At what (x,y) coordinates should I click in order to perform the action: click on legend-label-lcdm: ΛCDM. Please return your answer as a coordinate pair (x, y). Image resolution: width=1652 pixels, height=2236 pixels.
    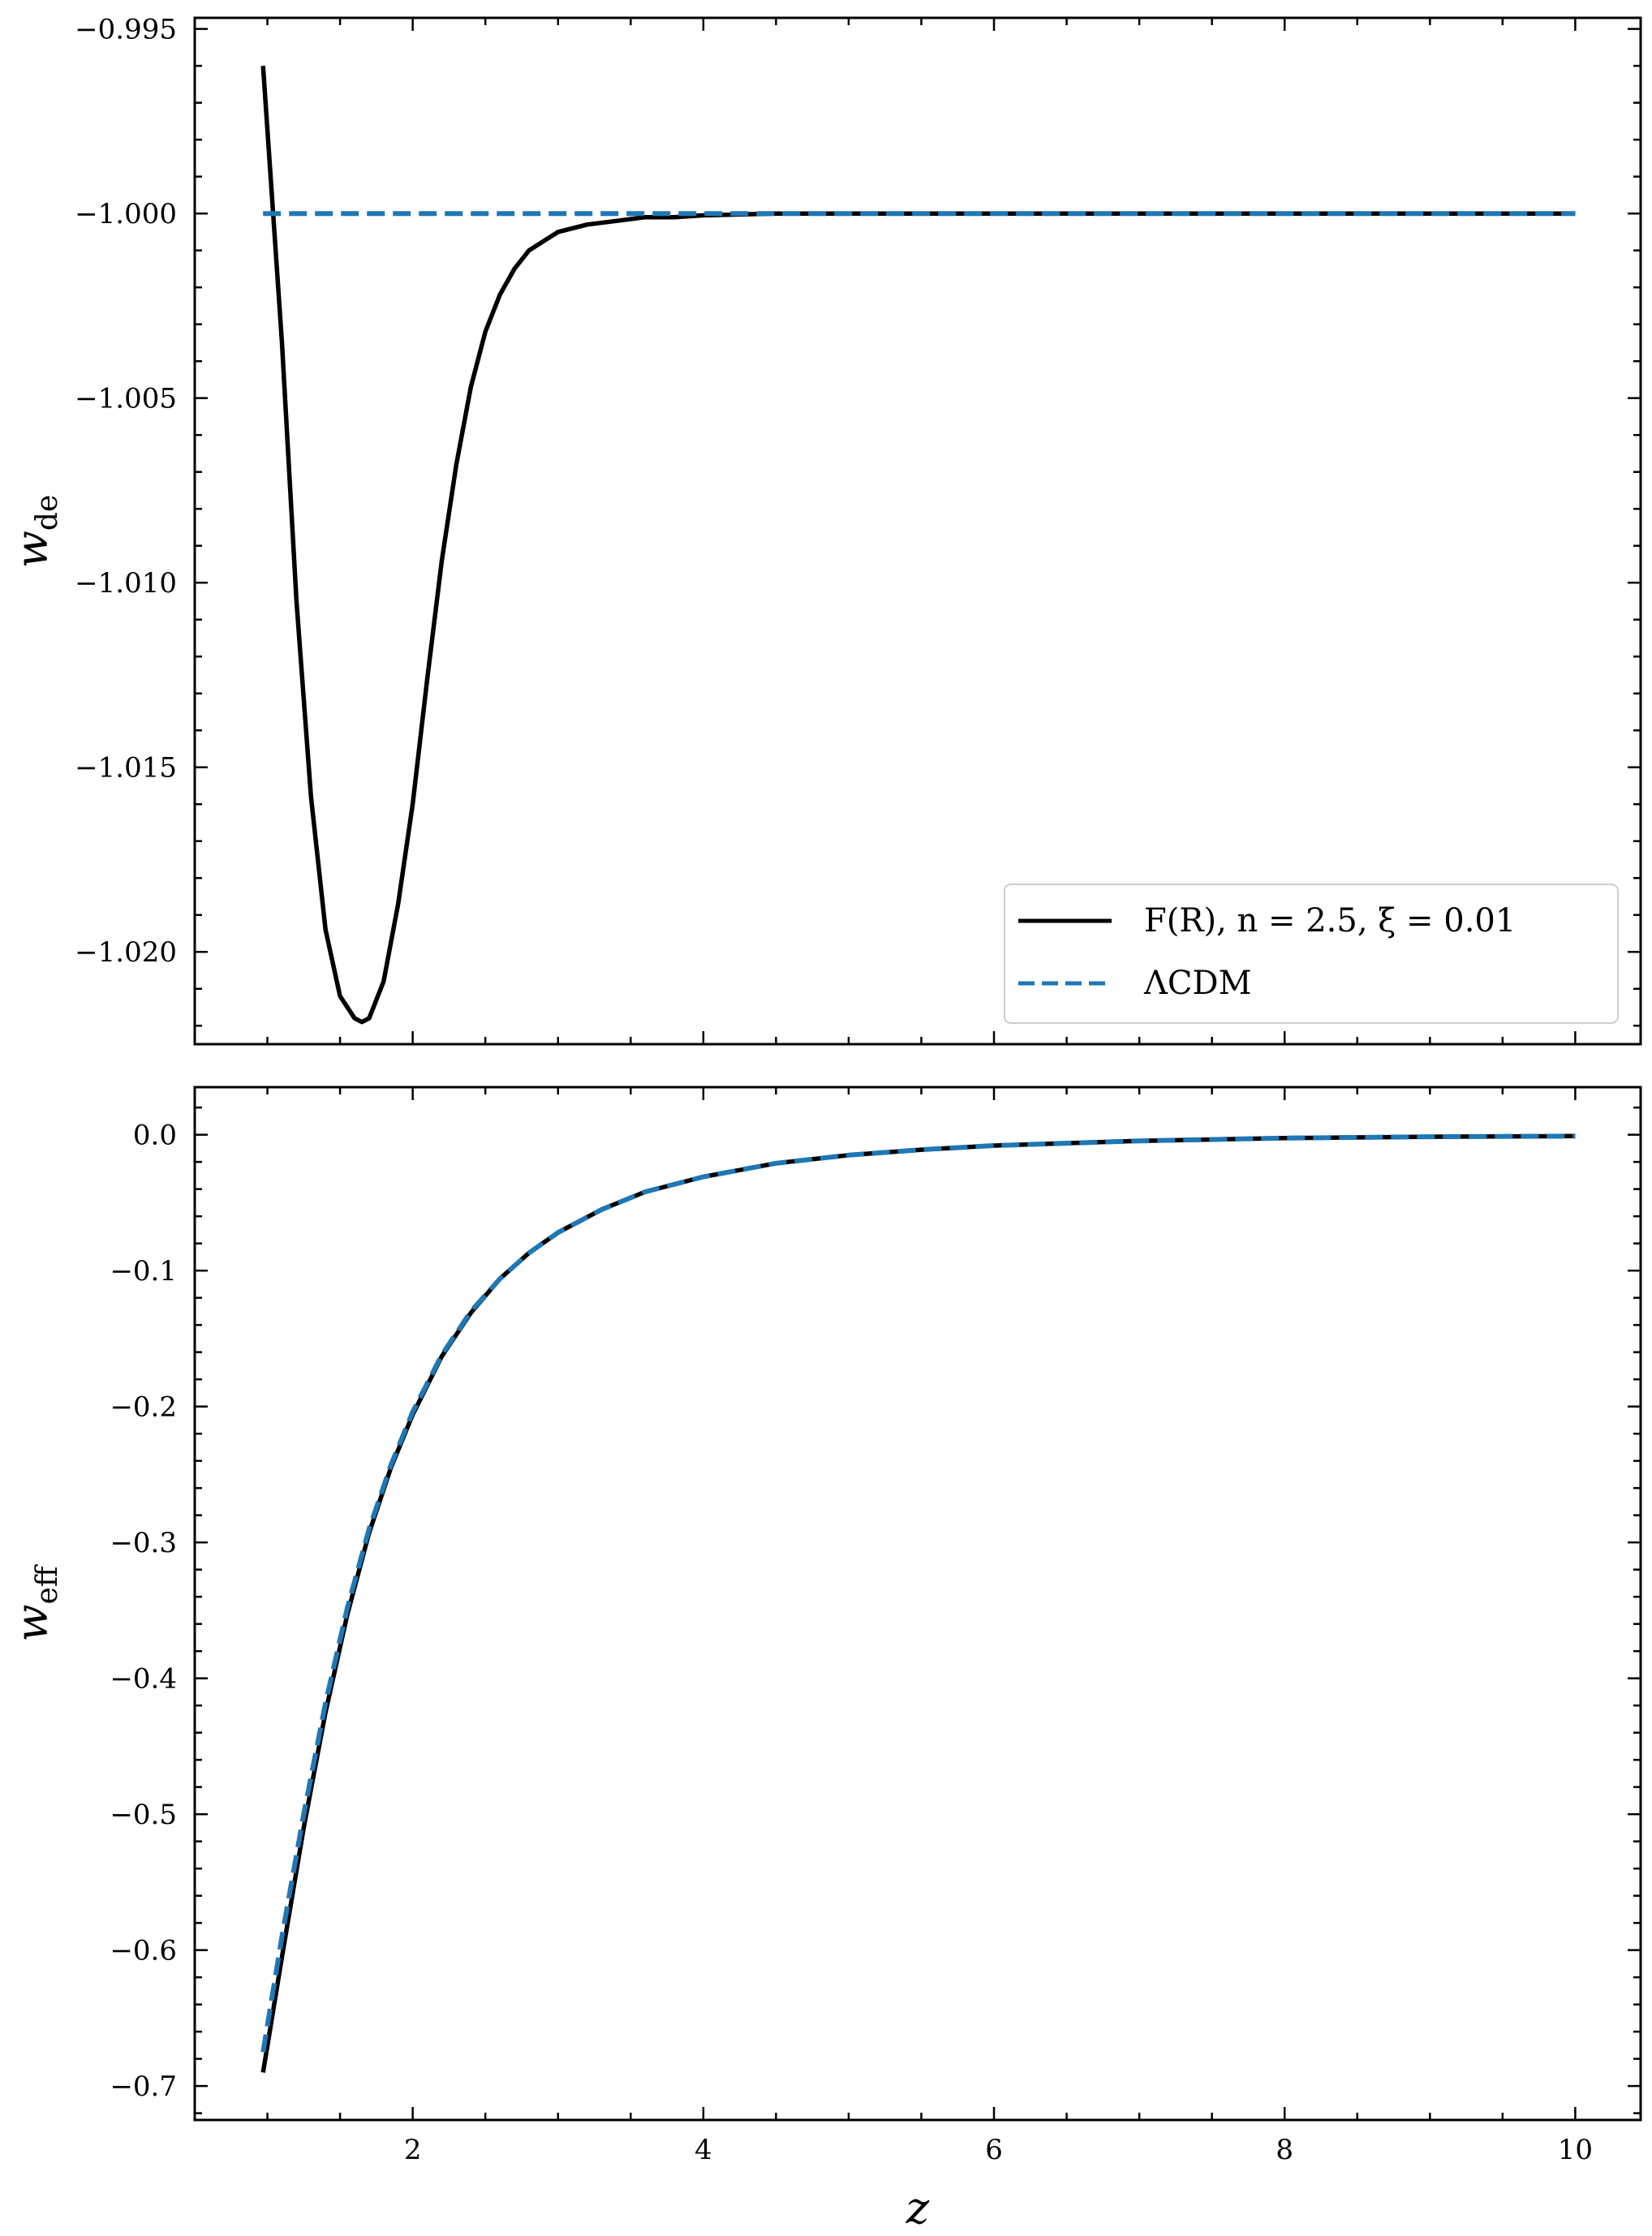
    Looking at the image, I should click on (1197, 984).